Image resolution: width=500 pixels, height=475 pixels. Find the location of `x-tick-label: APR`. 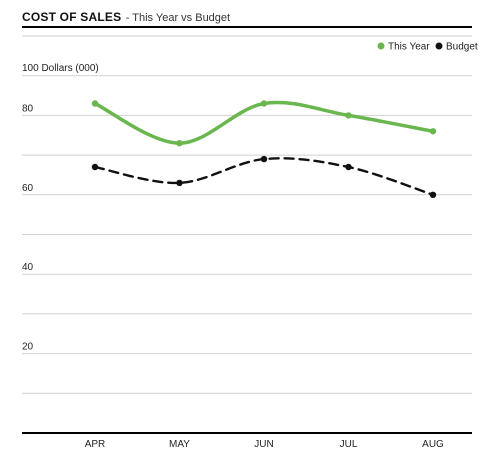

x-tick-label: APR is located at coordinates (95, 444).